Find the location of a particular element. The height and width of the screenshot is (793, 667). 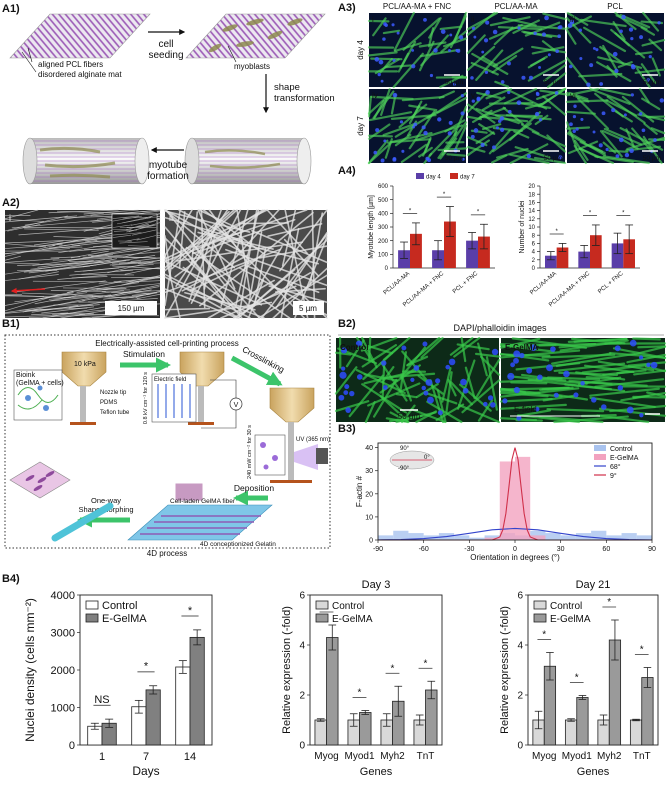

annotation: aligned PCL fibers is located at coordinates (70, 64).